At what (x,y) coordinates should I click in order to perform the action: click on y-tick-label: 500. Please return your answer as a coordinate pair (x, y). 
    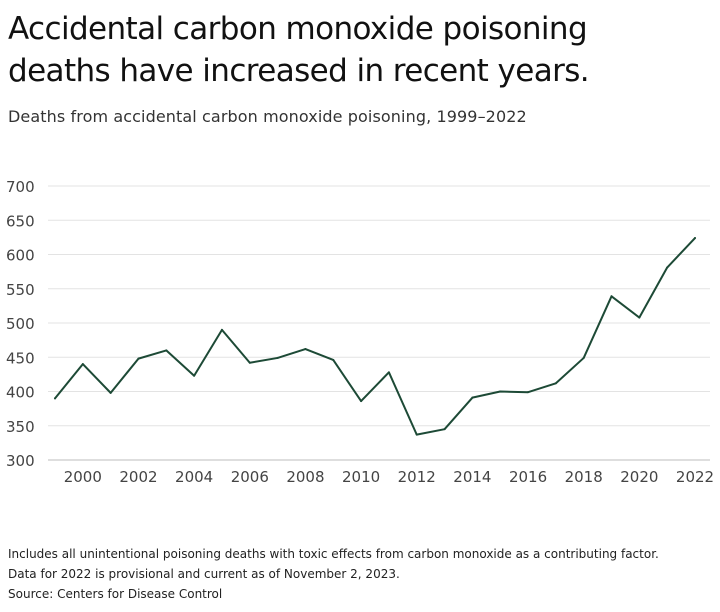
    Looking at the image, I should click on (20, 324).